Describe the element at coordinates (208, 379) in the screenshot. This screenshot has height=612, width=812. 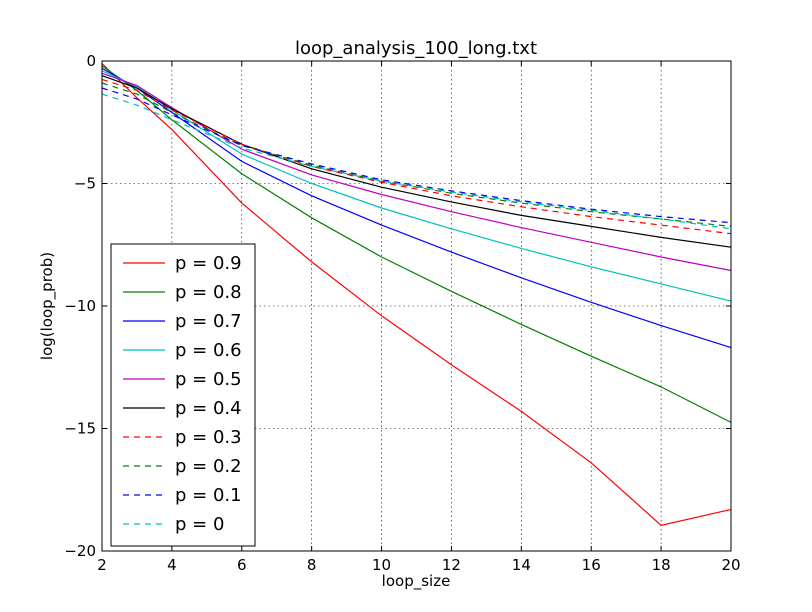
I see `legend-label-4: p = 0.5` at that location.